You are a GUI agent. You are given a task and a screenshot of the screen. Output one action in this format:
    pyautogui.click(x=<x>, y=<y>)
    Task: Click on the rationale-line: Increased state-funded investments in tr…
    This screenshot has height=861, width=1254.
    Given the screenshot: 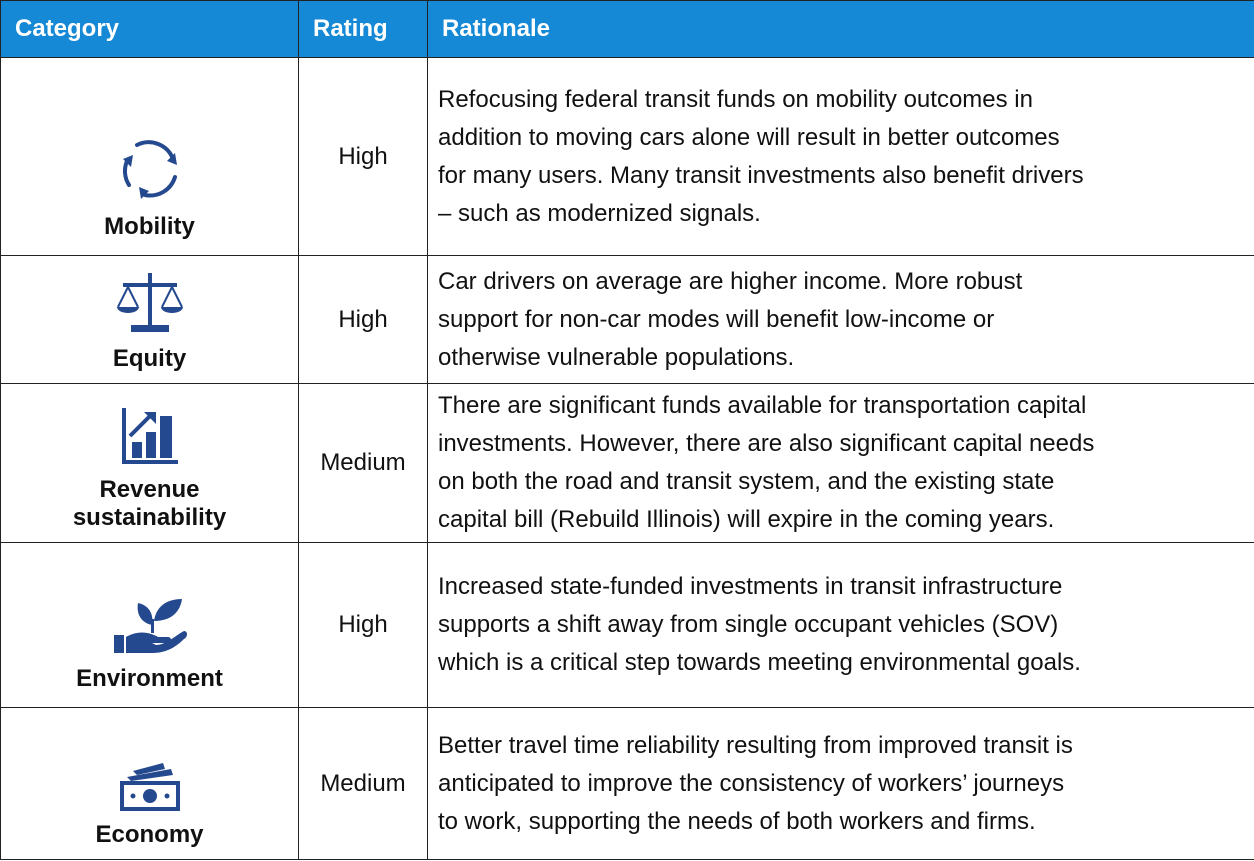 What is the action you would take?
    pyautogui.click(x=750, y=586)
    